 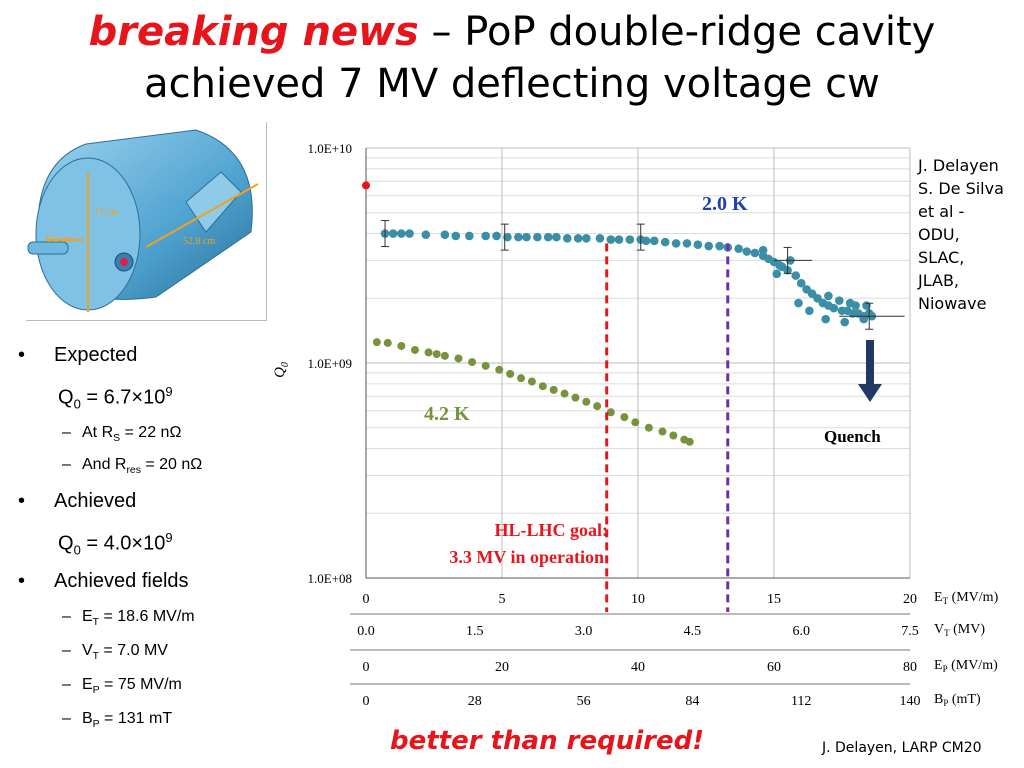 What do you see at coordinates (115, 544) in the screenshot?
I see `achieved-q0: Q0 = 4.0×109` at bounding box center [115, 544].